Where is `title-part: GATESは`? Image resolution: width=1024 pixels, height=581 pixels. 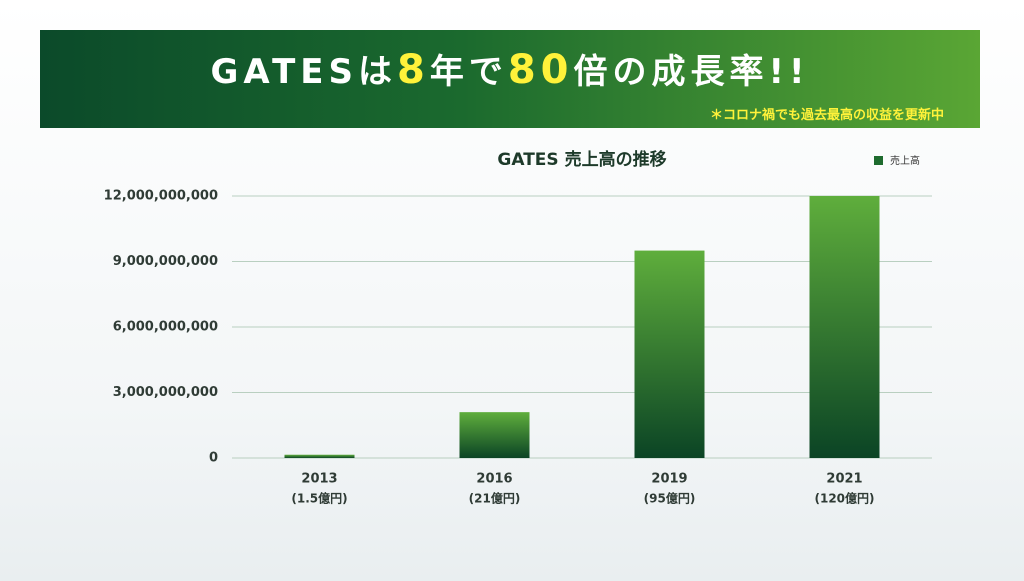 title-part: GATESは is located at coordinates (303, 72).